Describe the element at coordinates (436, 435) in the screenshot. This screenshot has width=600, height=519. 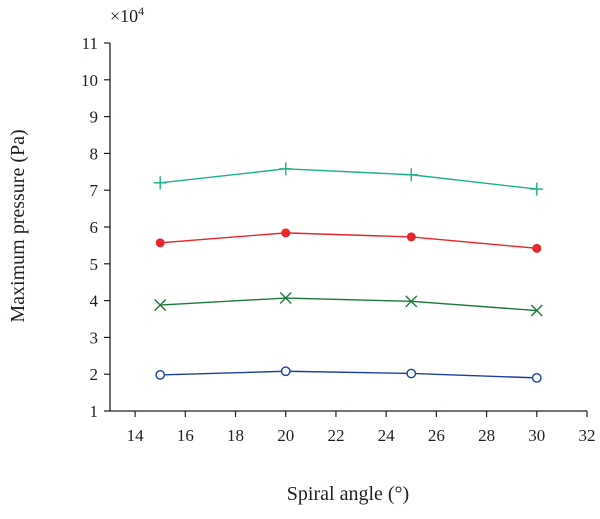
I see `x-tick-label: 26` at that location.